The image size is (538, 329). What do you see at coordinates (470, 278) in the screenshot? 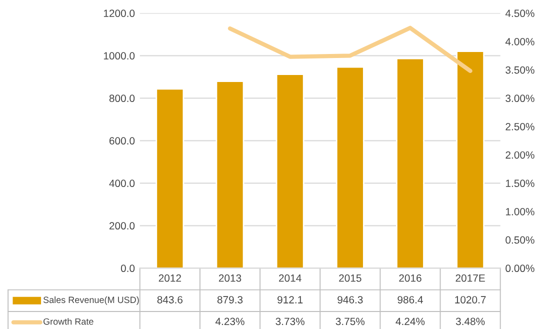
I see `x-tick-label: 2017E` at bounding box center [470, 278].